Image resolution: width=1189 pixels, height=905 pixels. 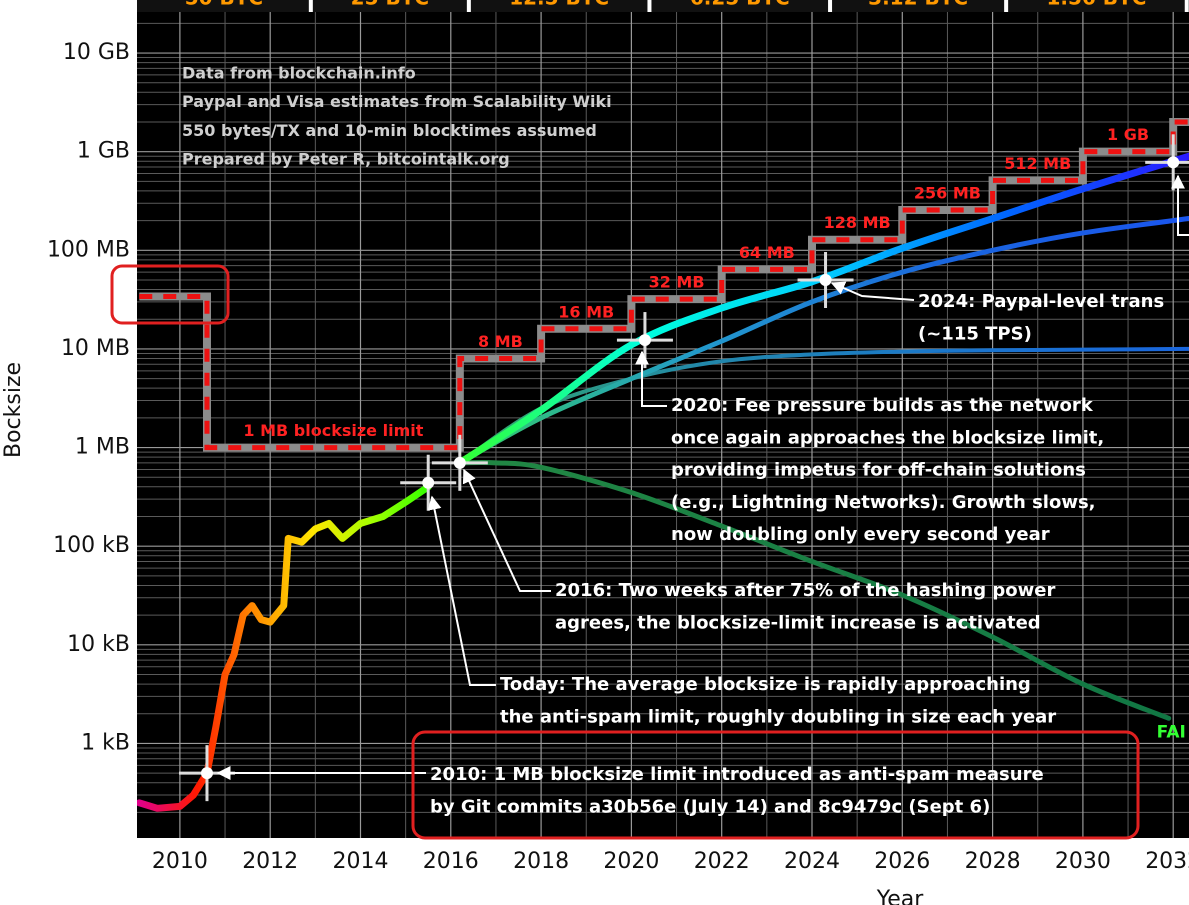 I want to click on source-note: Prepared by Peter R, bitcointalk.org, so click(x=346, y=159).